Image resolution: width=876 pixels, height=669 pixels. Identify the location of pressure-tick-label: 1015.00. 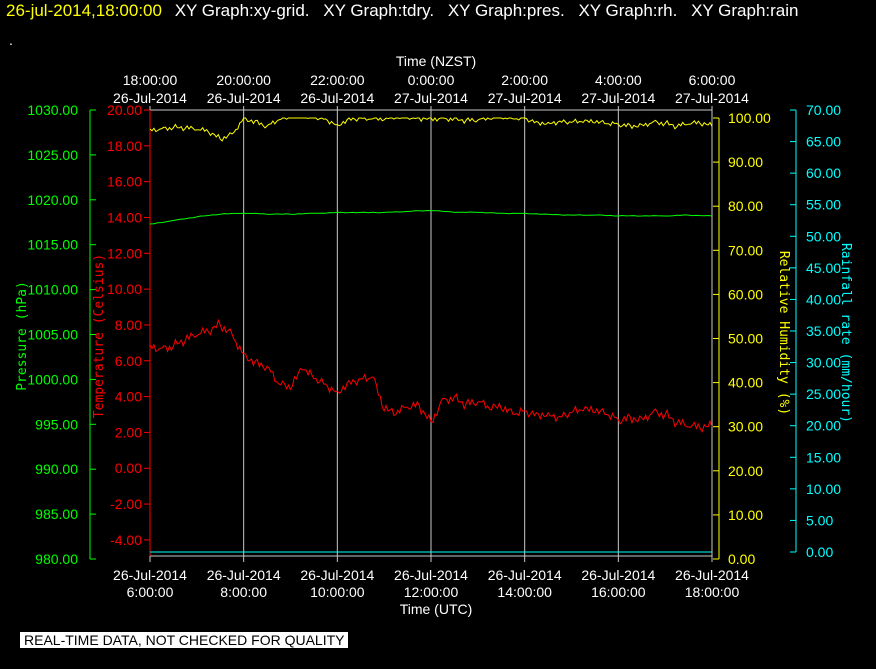
(52, 245).